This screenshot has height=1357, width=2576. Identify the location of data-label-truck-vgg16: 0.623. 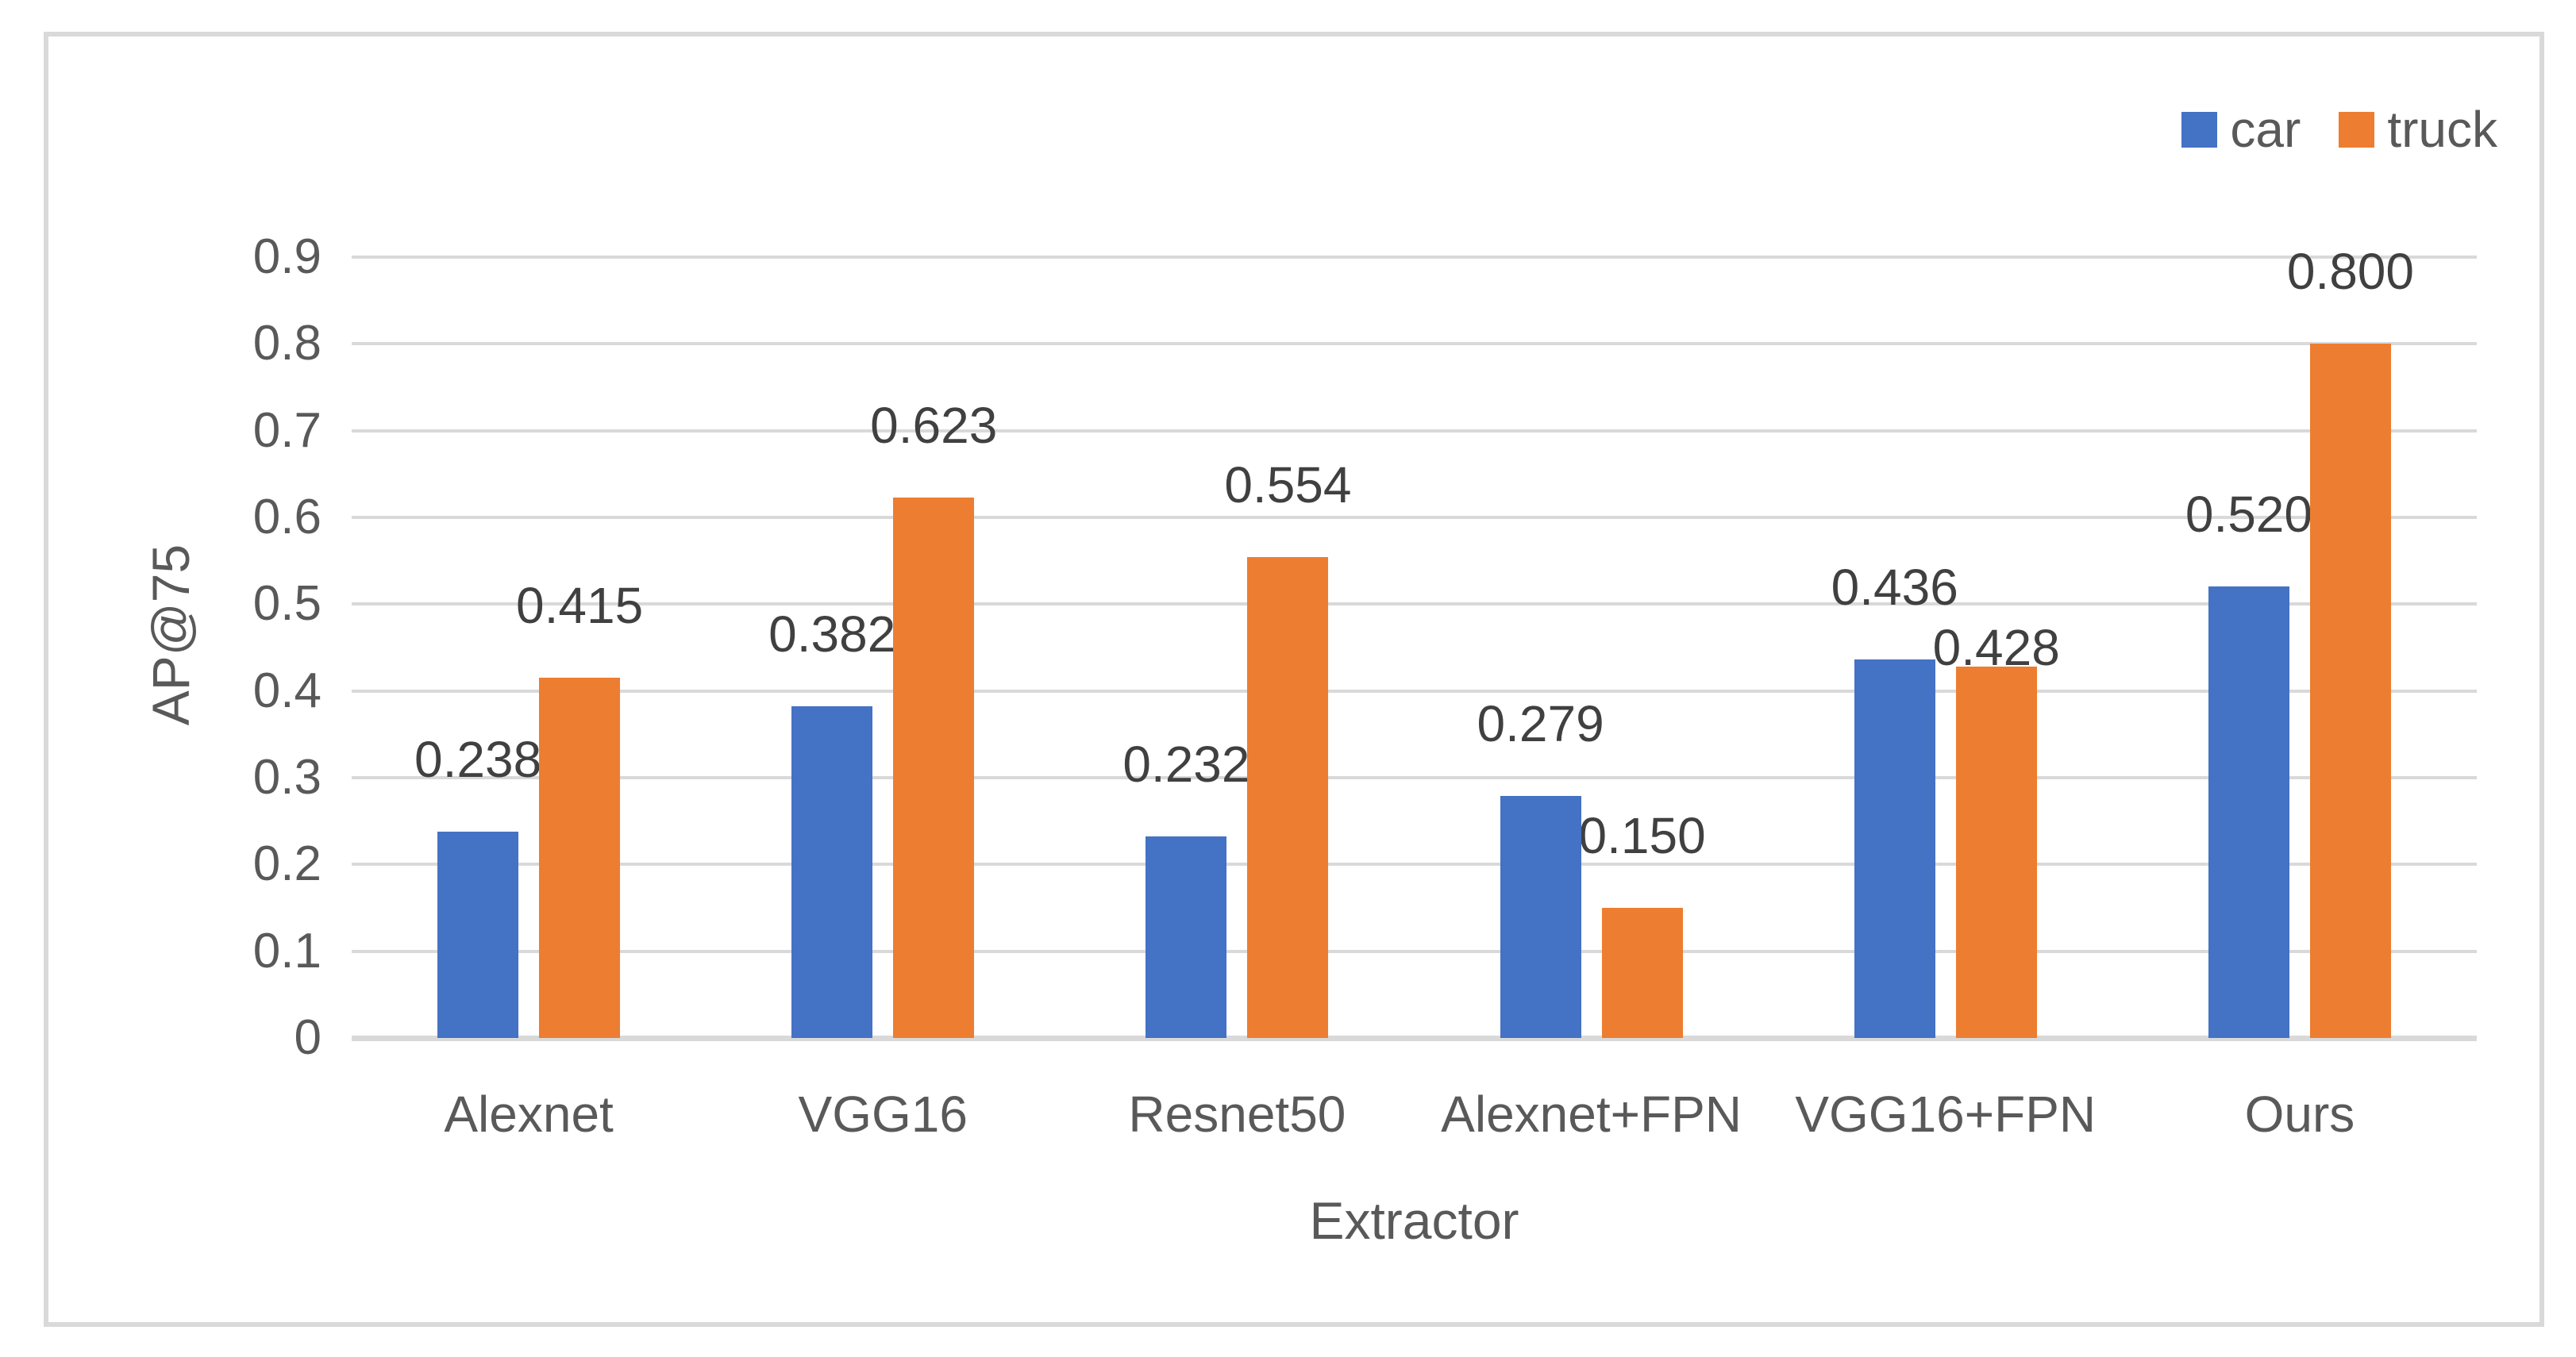
(934, 425).